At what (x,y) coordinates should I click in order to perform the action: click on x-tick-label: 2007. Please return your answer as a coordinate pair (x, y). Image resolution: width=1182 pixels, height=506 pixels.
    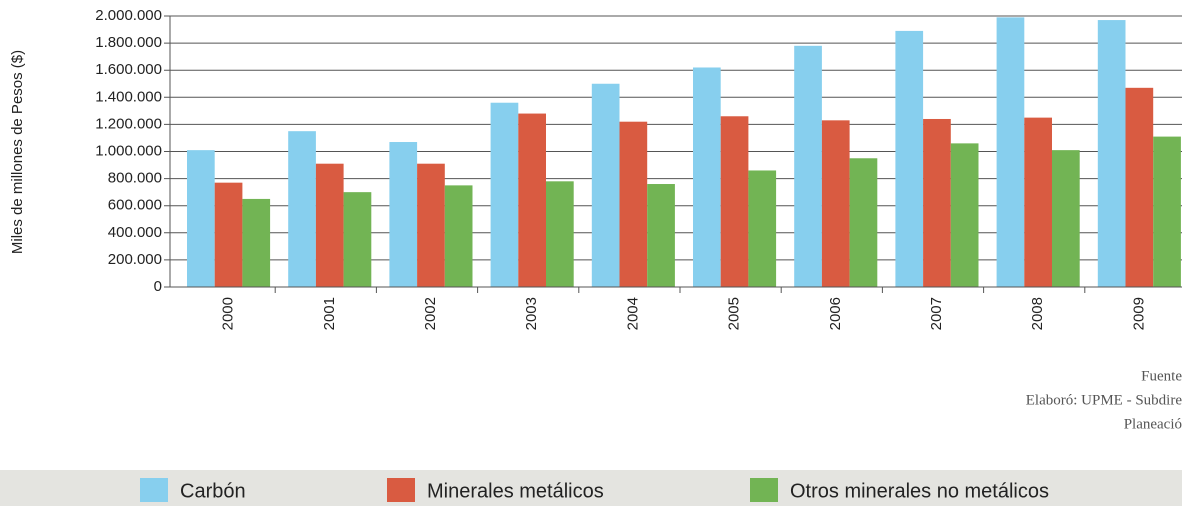
    Looking at the image, I should click on (936, 313).